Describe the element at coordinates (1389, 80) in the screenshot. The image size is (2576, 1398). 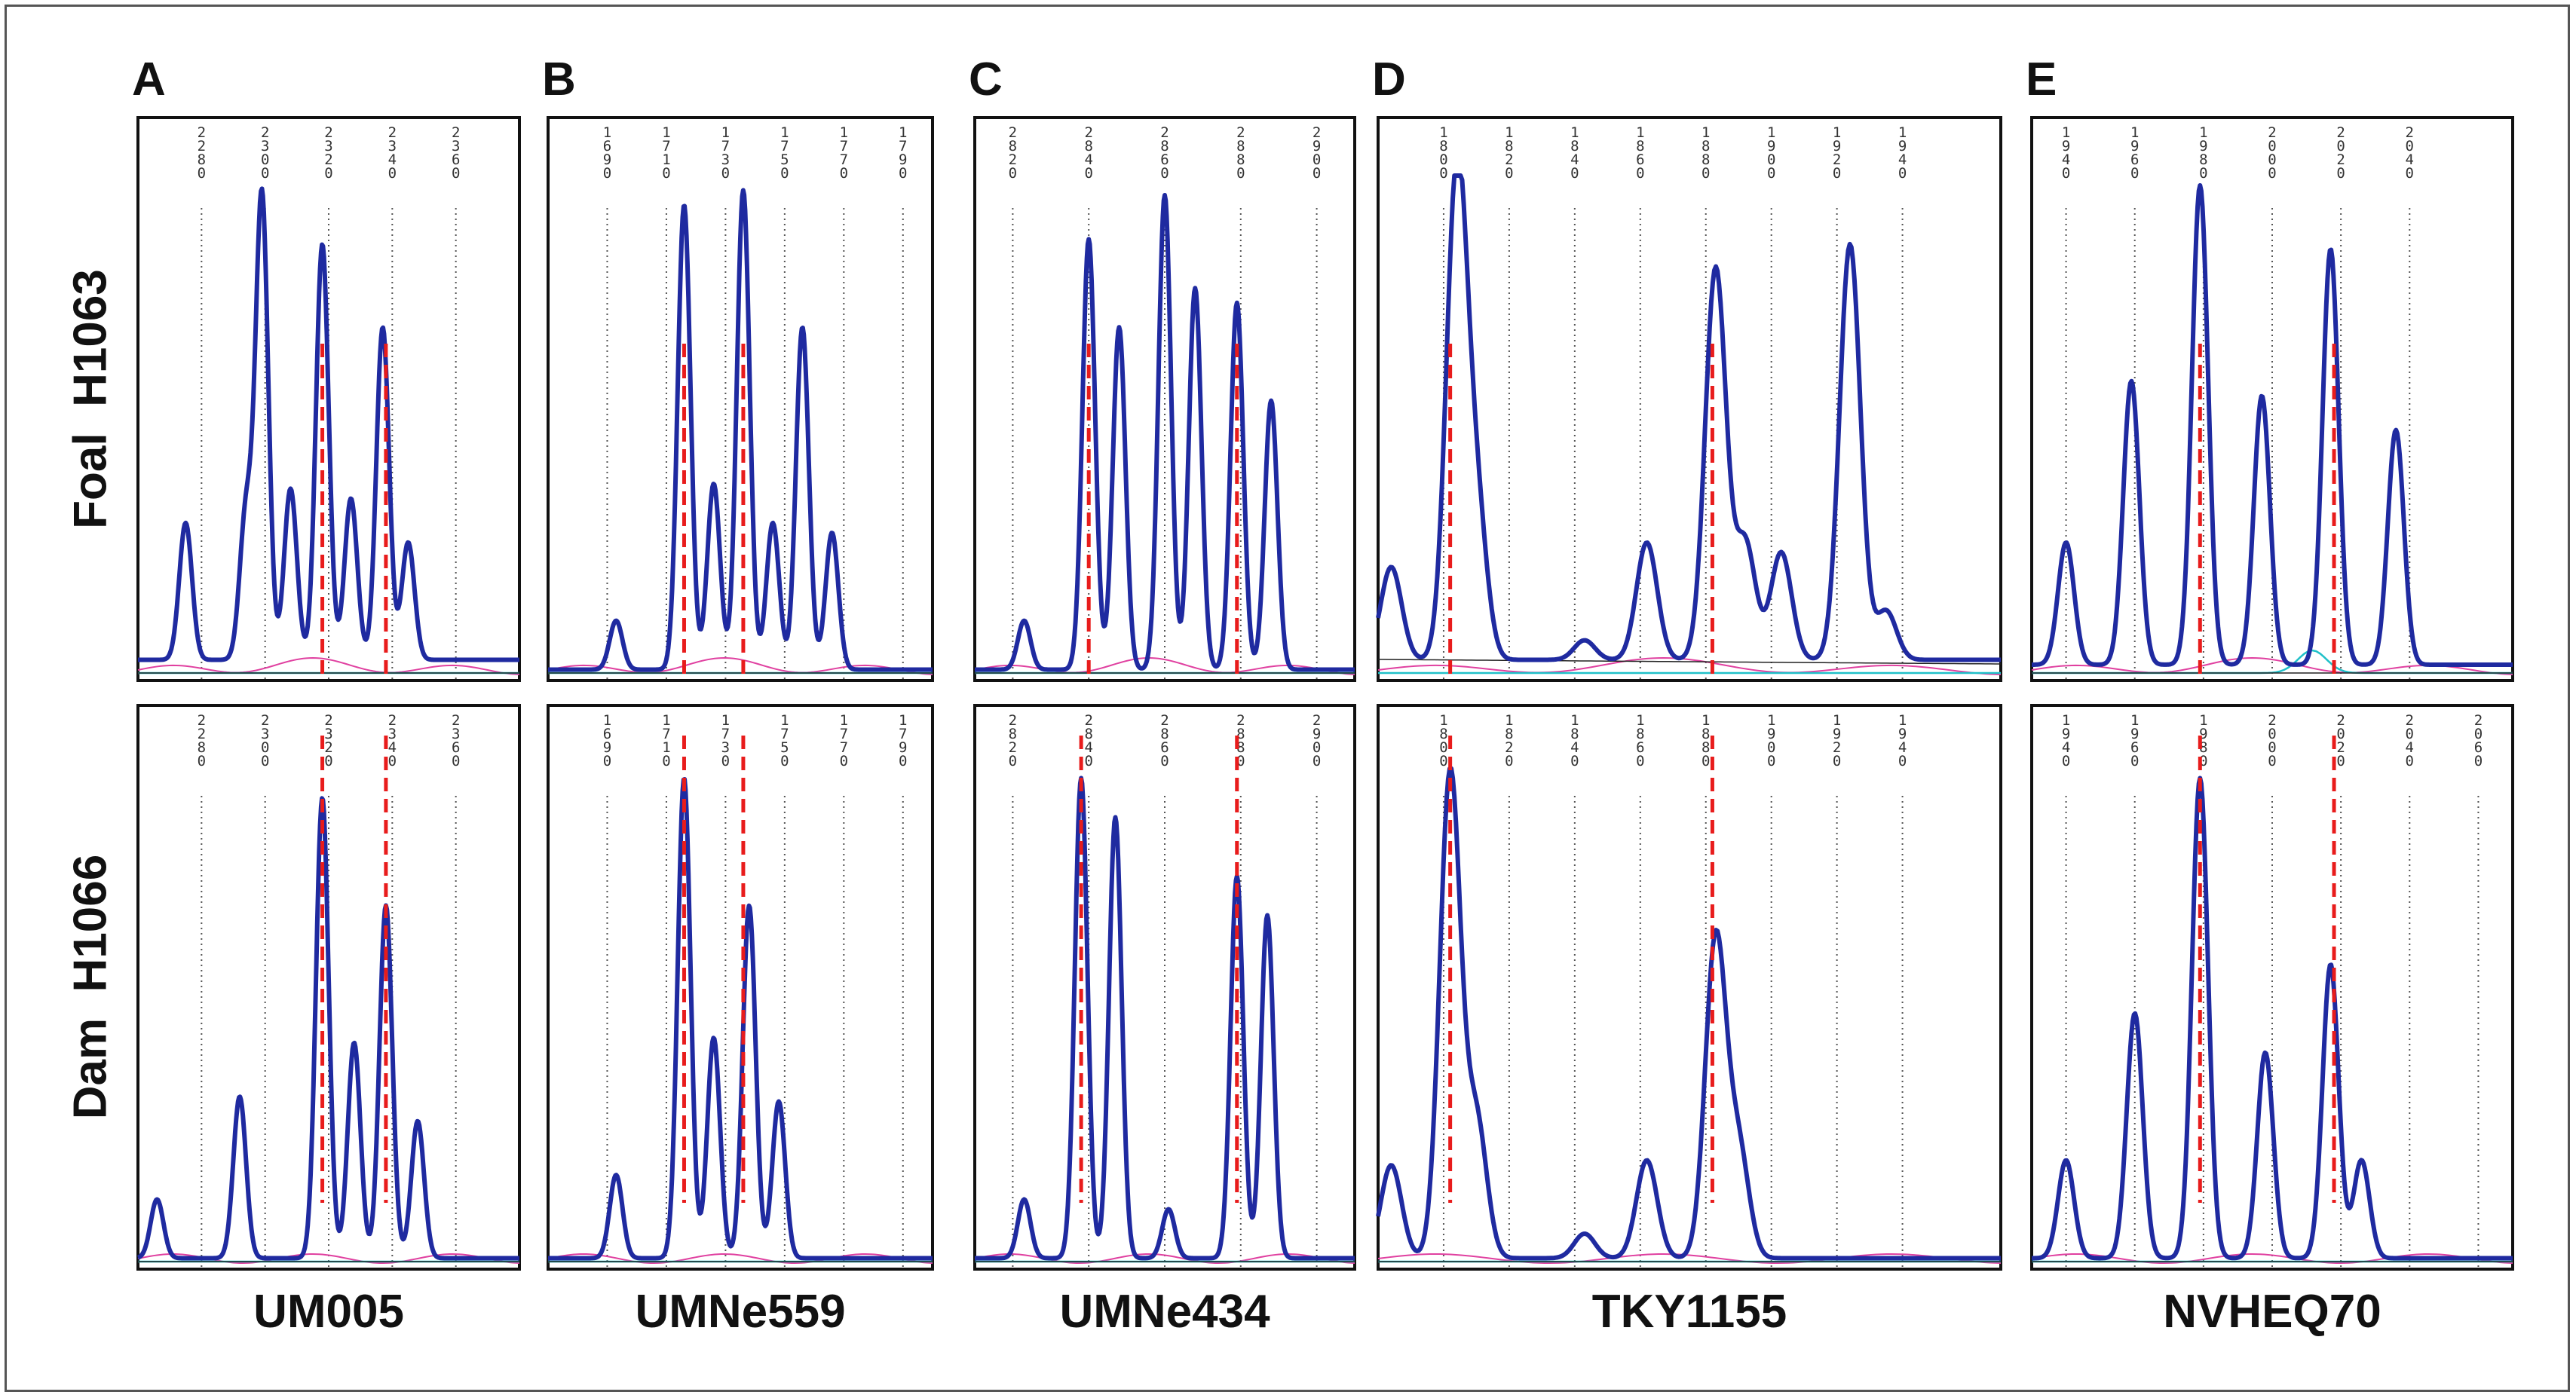
I see `panel-letter-d: D` at that location.